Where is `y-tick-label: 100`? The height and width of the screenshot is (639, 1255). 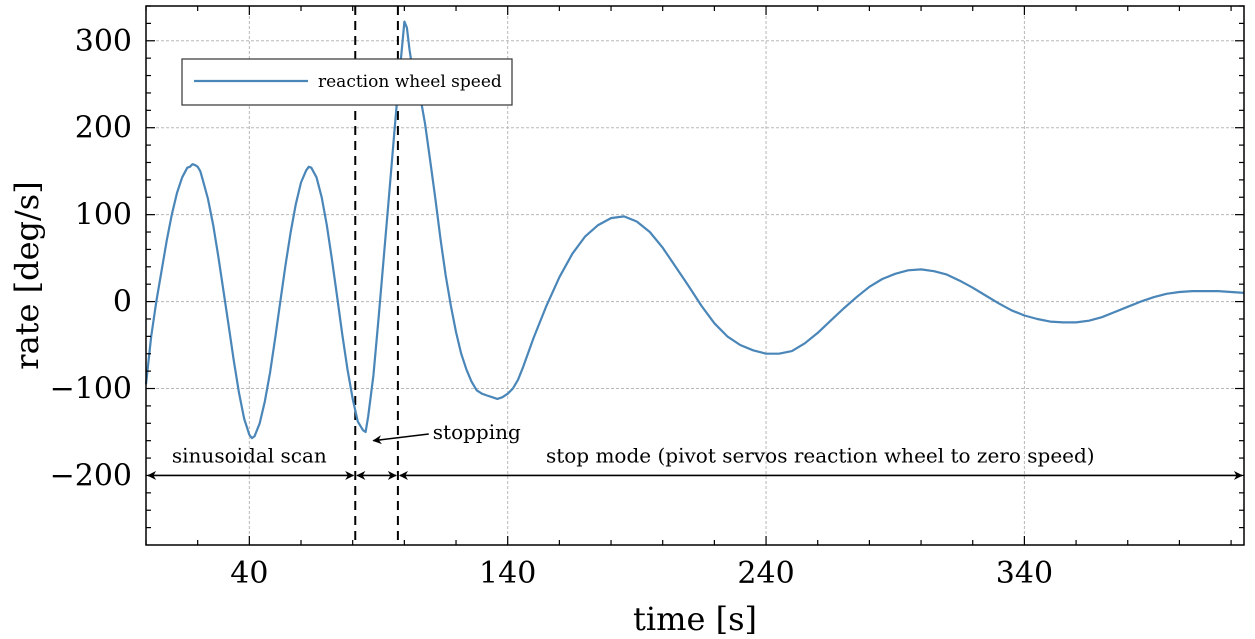 y-tick-label: 100 is located at coordinates (103, 215).